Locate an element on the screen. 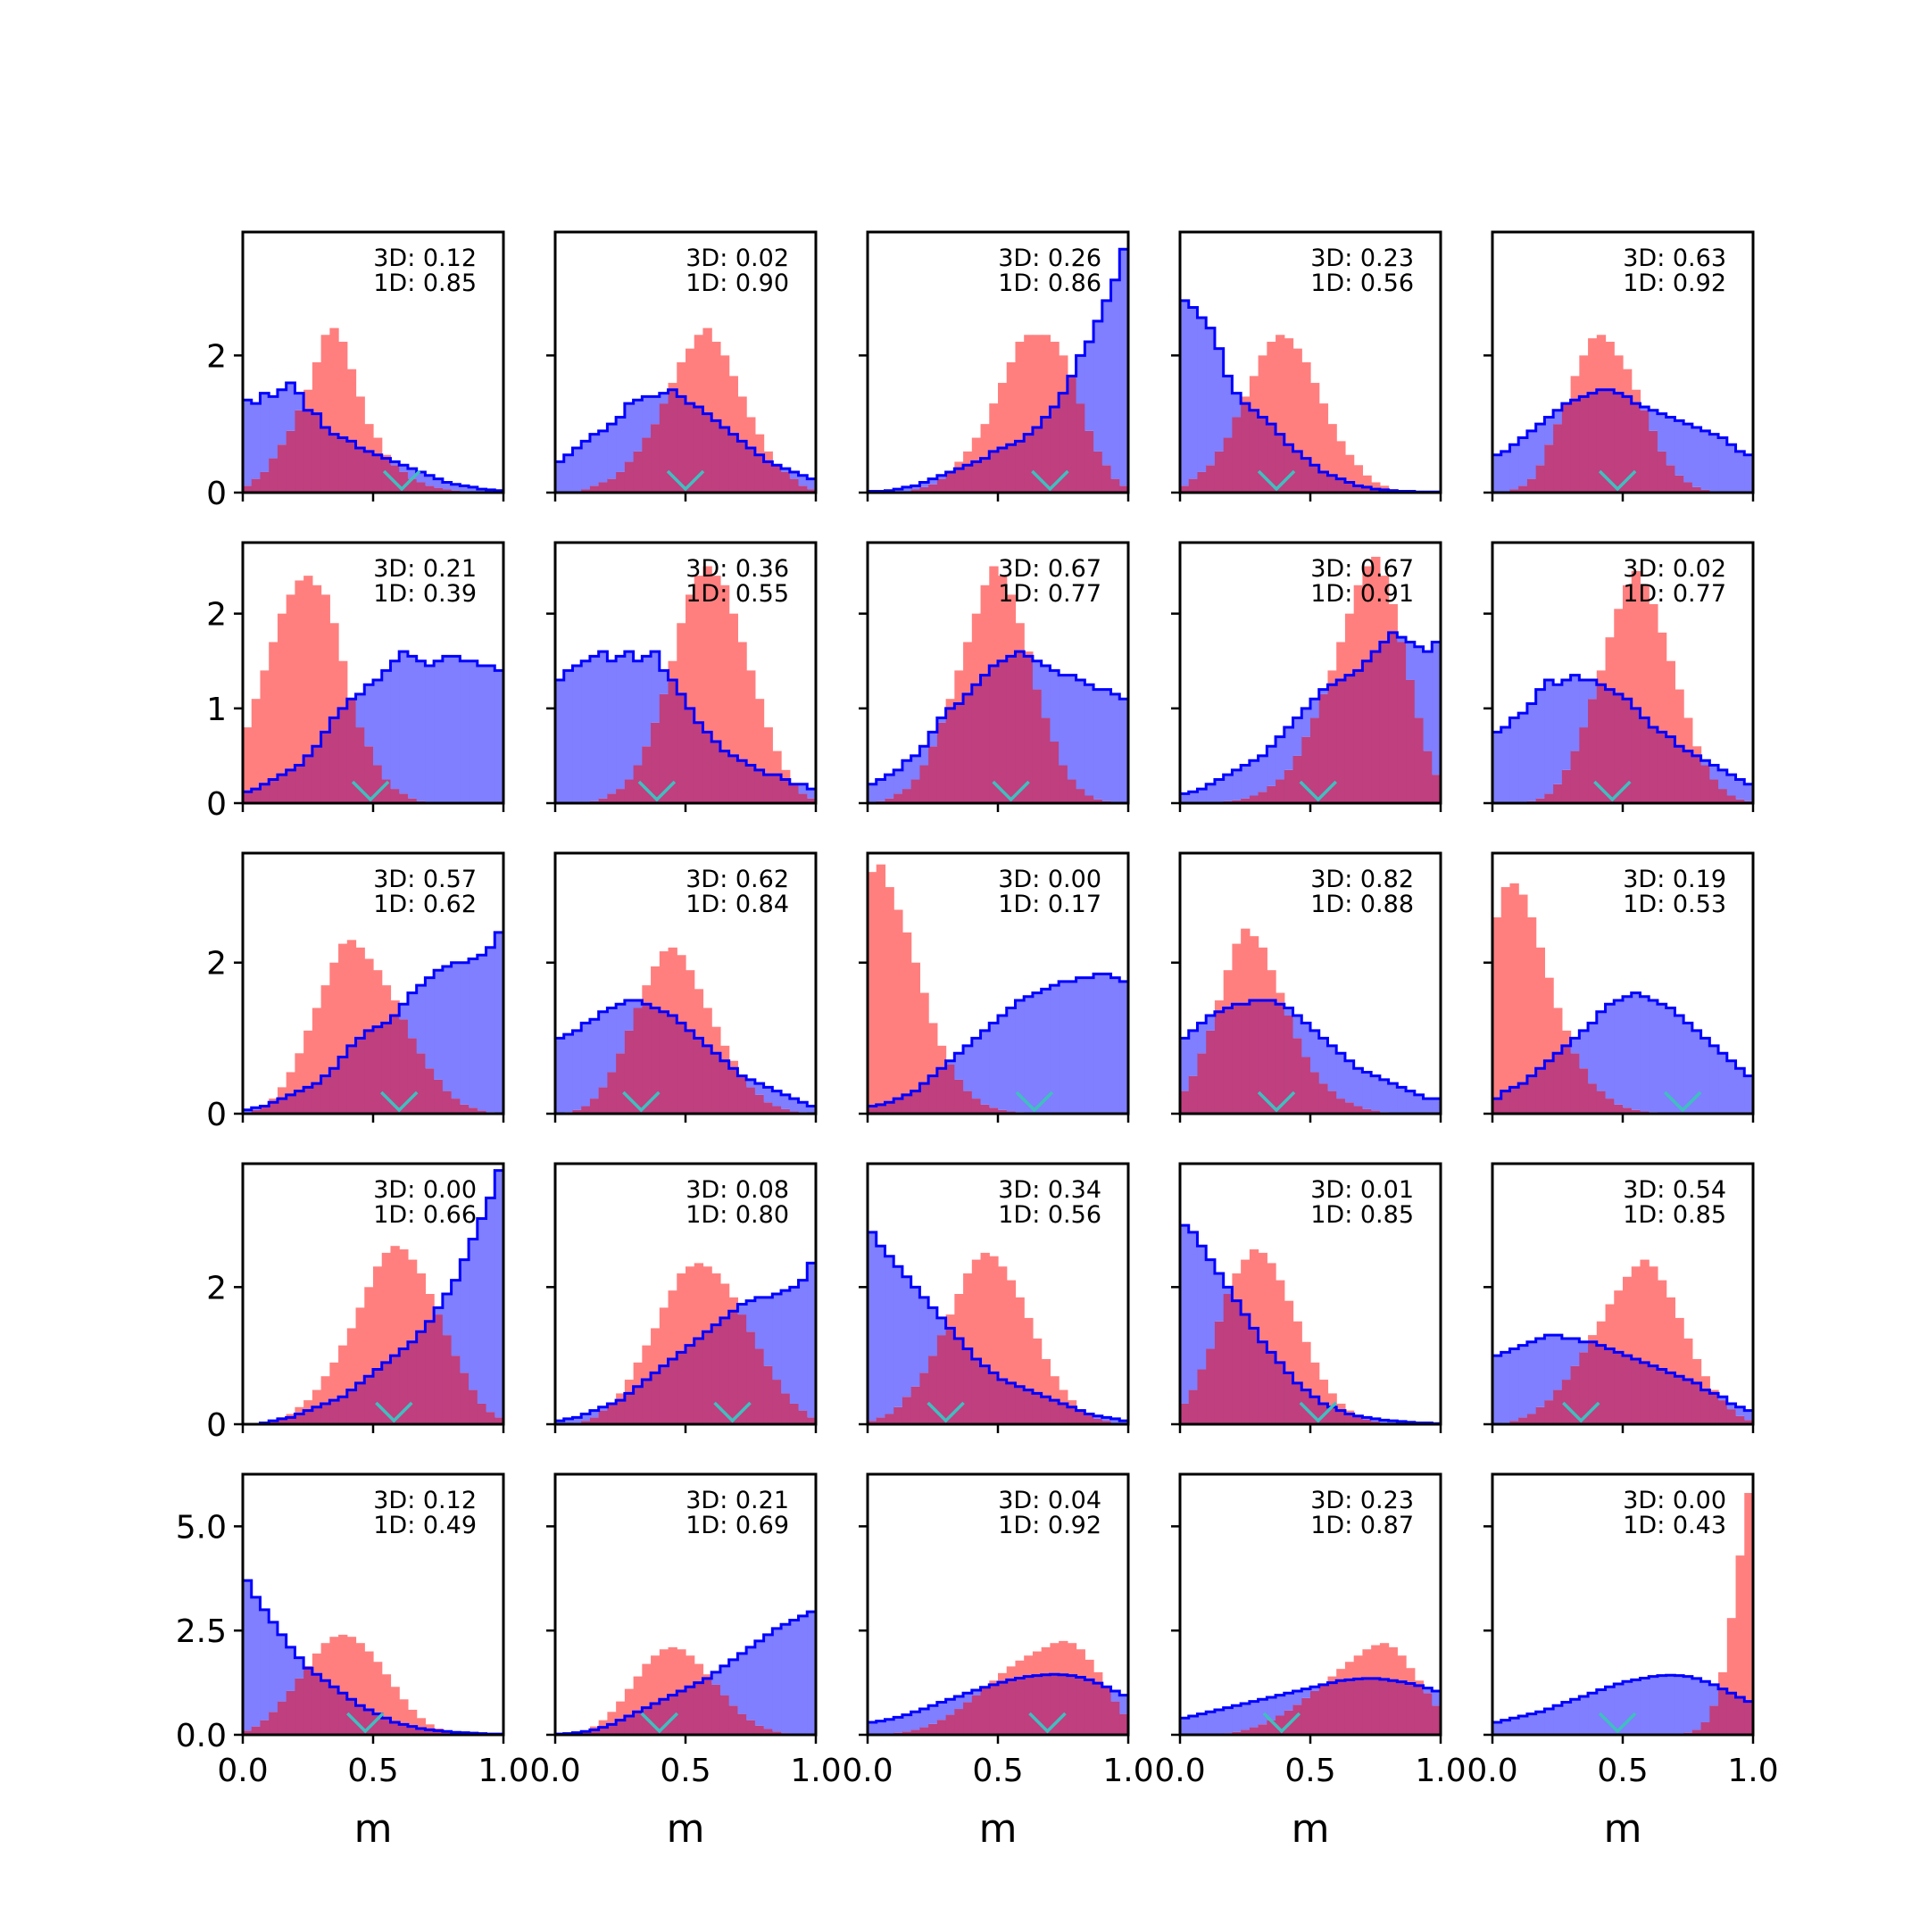  y-tick-label: 0.0 is located at coordinates (201, 1736).